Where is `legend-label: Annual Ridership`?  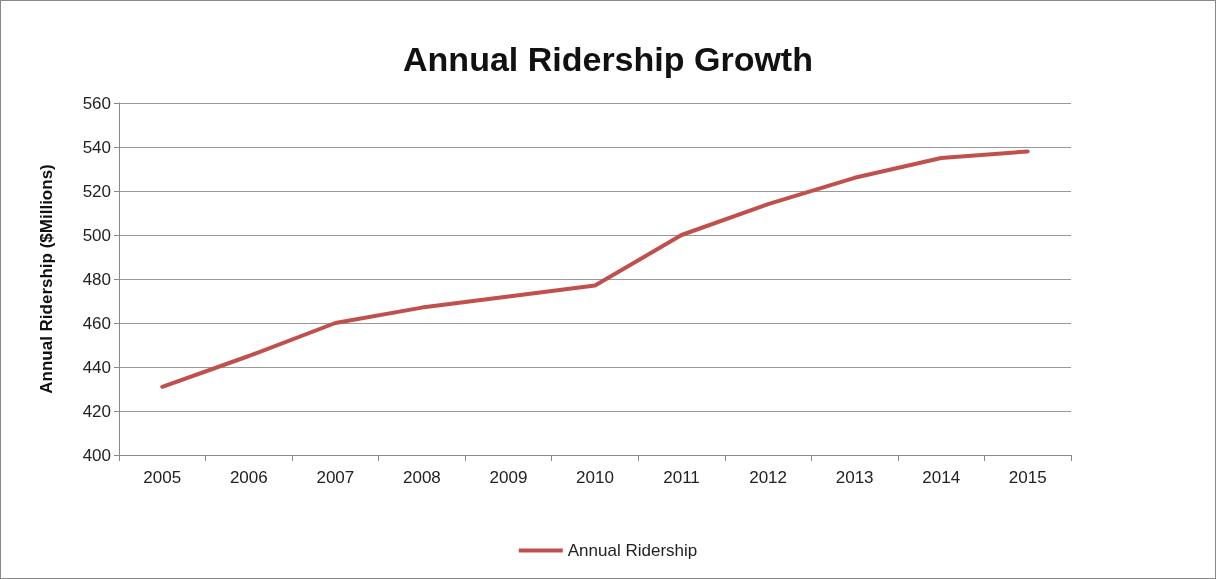
legend-label: Annual Ridership is located at coordinates (632, 550).